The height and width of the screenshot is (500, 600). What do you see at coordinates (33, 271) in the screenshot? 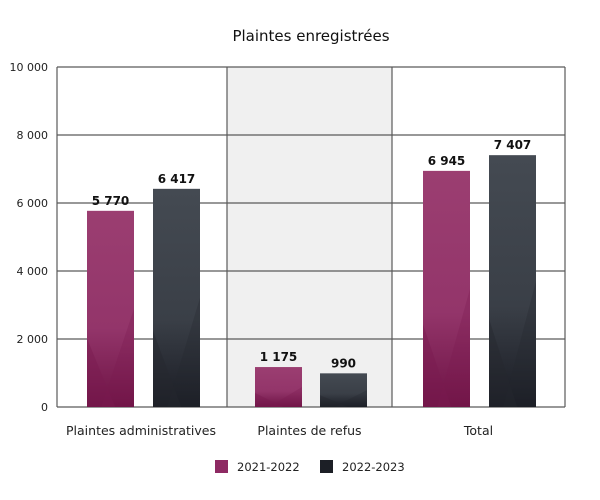
I see `y-tick-label: 4 000` at bounding box center [33, 271].